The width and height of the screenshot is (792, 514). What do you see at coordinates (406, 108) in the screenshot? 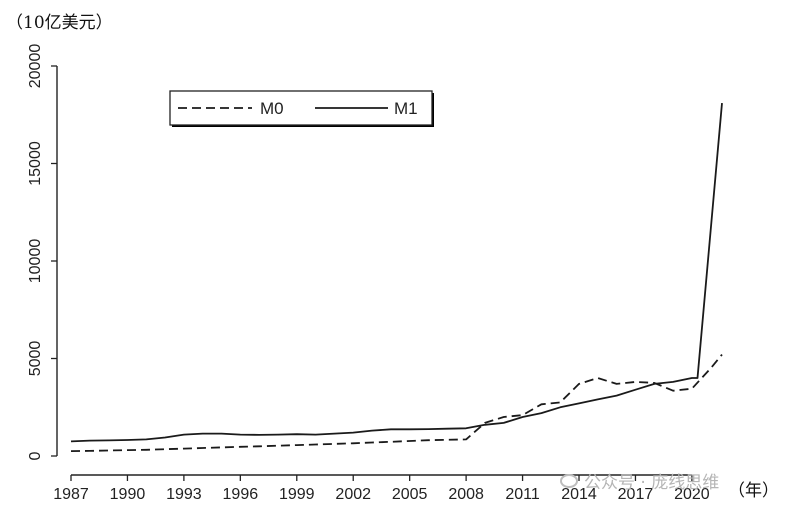
I see `legend-label-m1: M1` at bounding box center [406, 108].